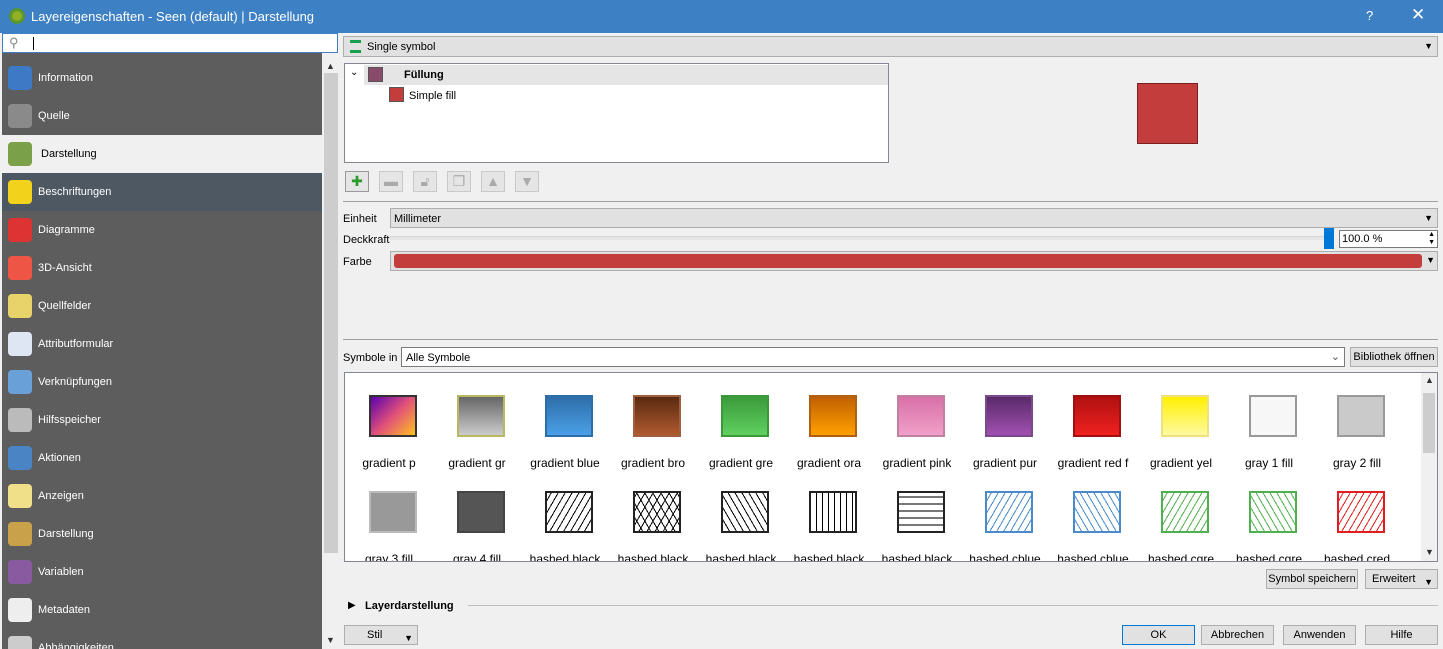  Describe the element at coordinates (162, 78) in the screenshot. I see `sidebar-item-information: Information` at that location.